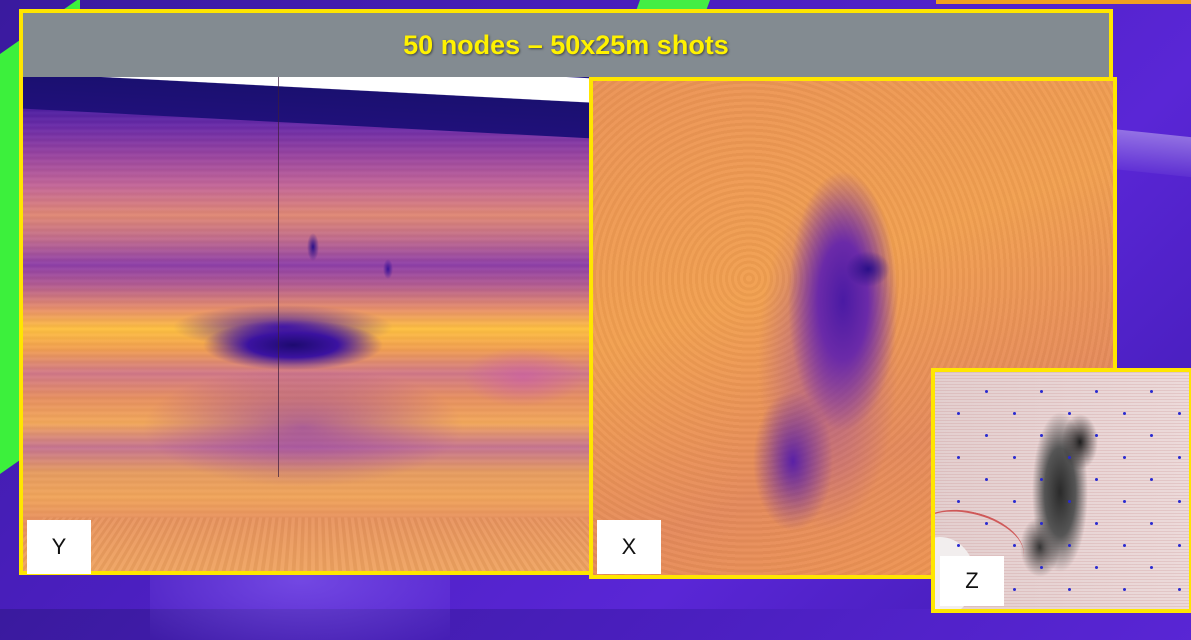 This screenshot has height=640, width=1191. Describe the element at coordinates (59, 547) in the screenshot. I see `y-axis-label: Y` at that location.